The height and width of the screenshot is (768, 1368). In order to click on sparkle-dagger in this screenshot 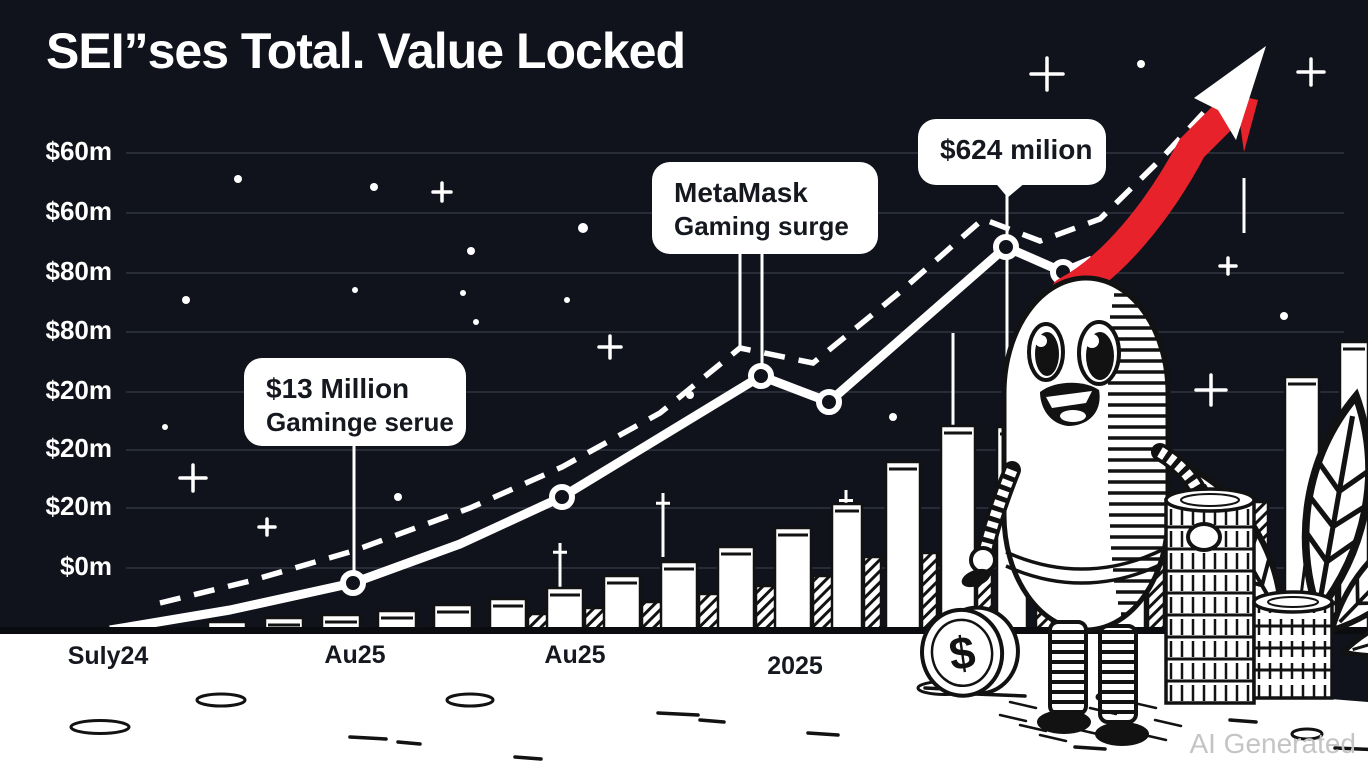, I will do `click(663, 525)`.